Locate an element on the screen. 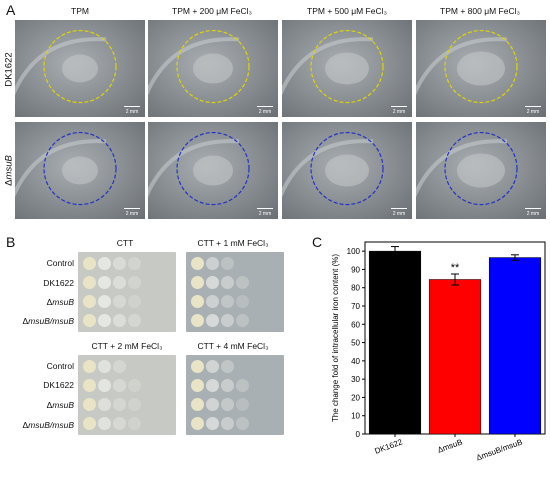  y-tick-label: 0 is located at coordinates (358, 434).